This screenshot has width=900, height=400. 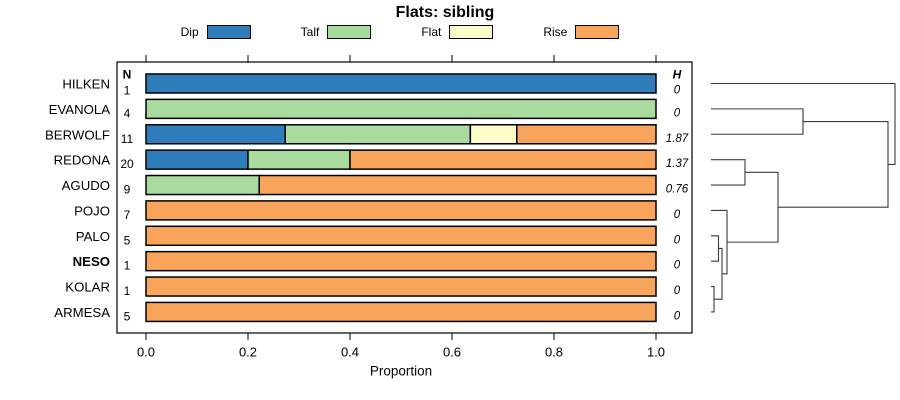 What do you see at coordinates (715, 248) in the screenshot?
I see `dendrogram-link-m2` at bounding box center [715, 248].